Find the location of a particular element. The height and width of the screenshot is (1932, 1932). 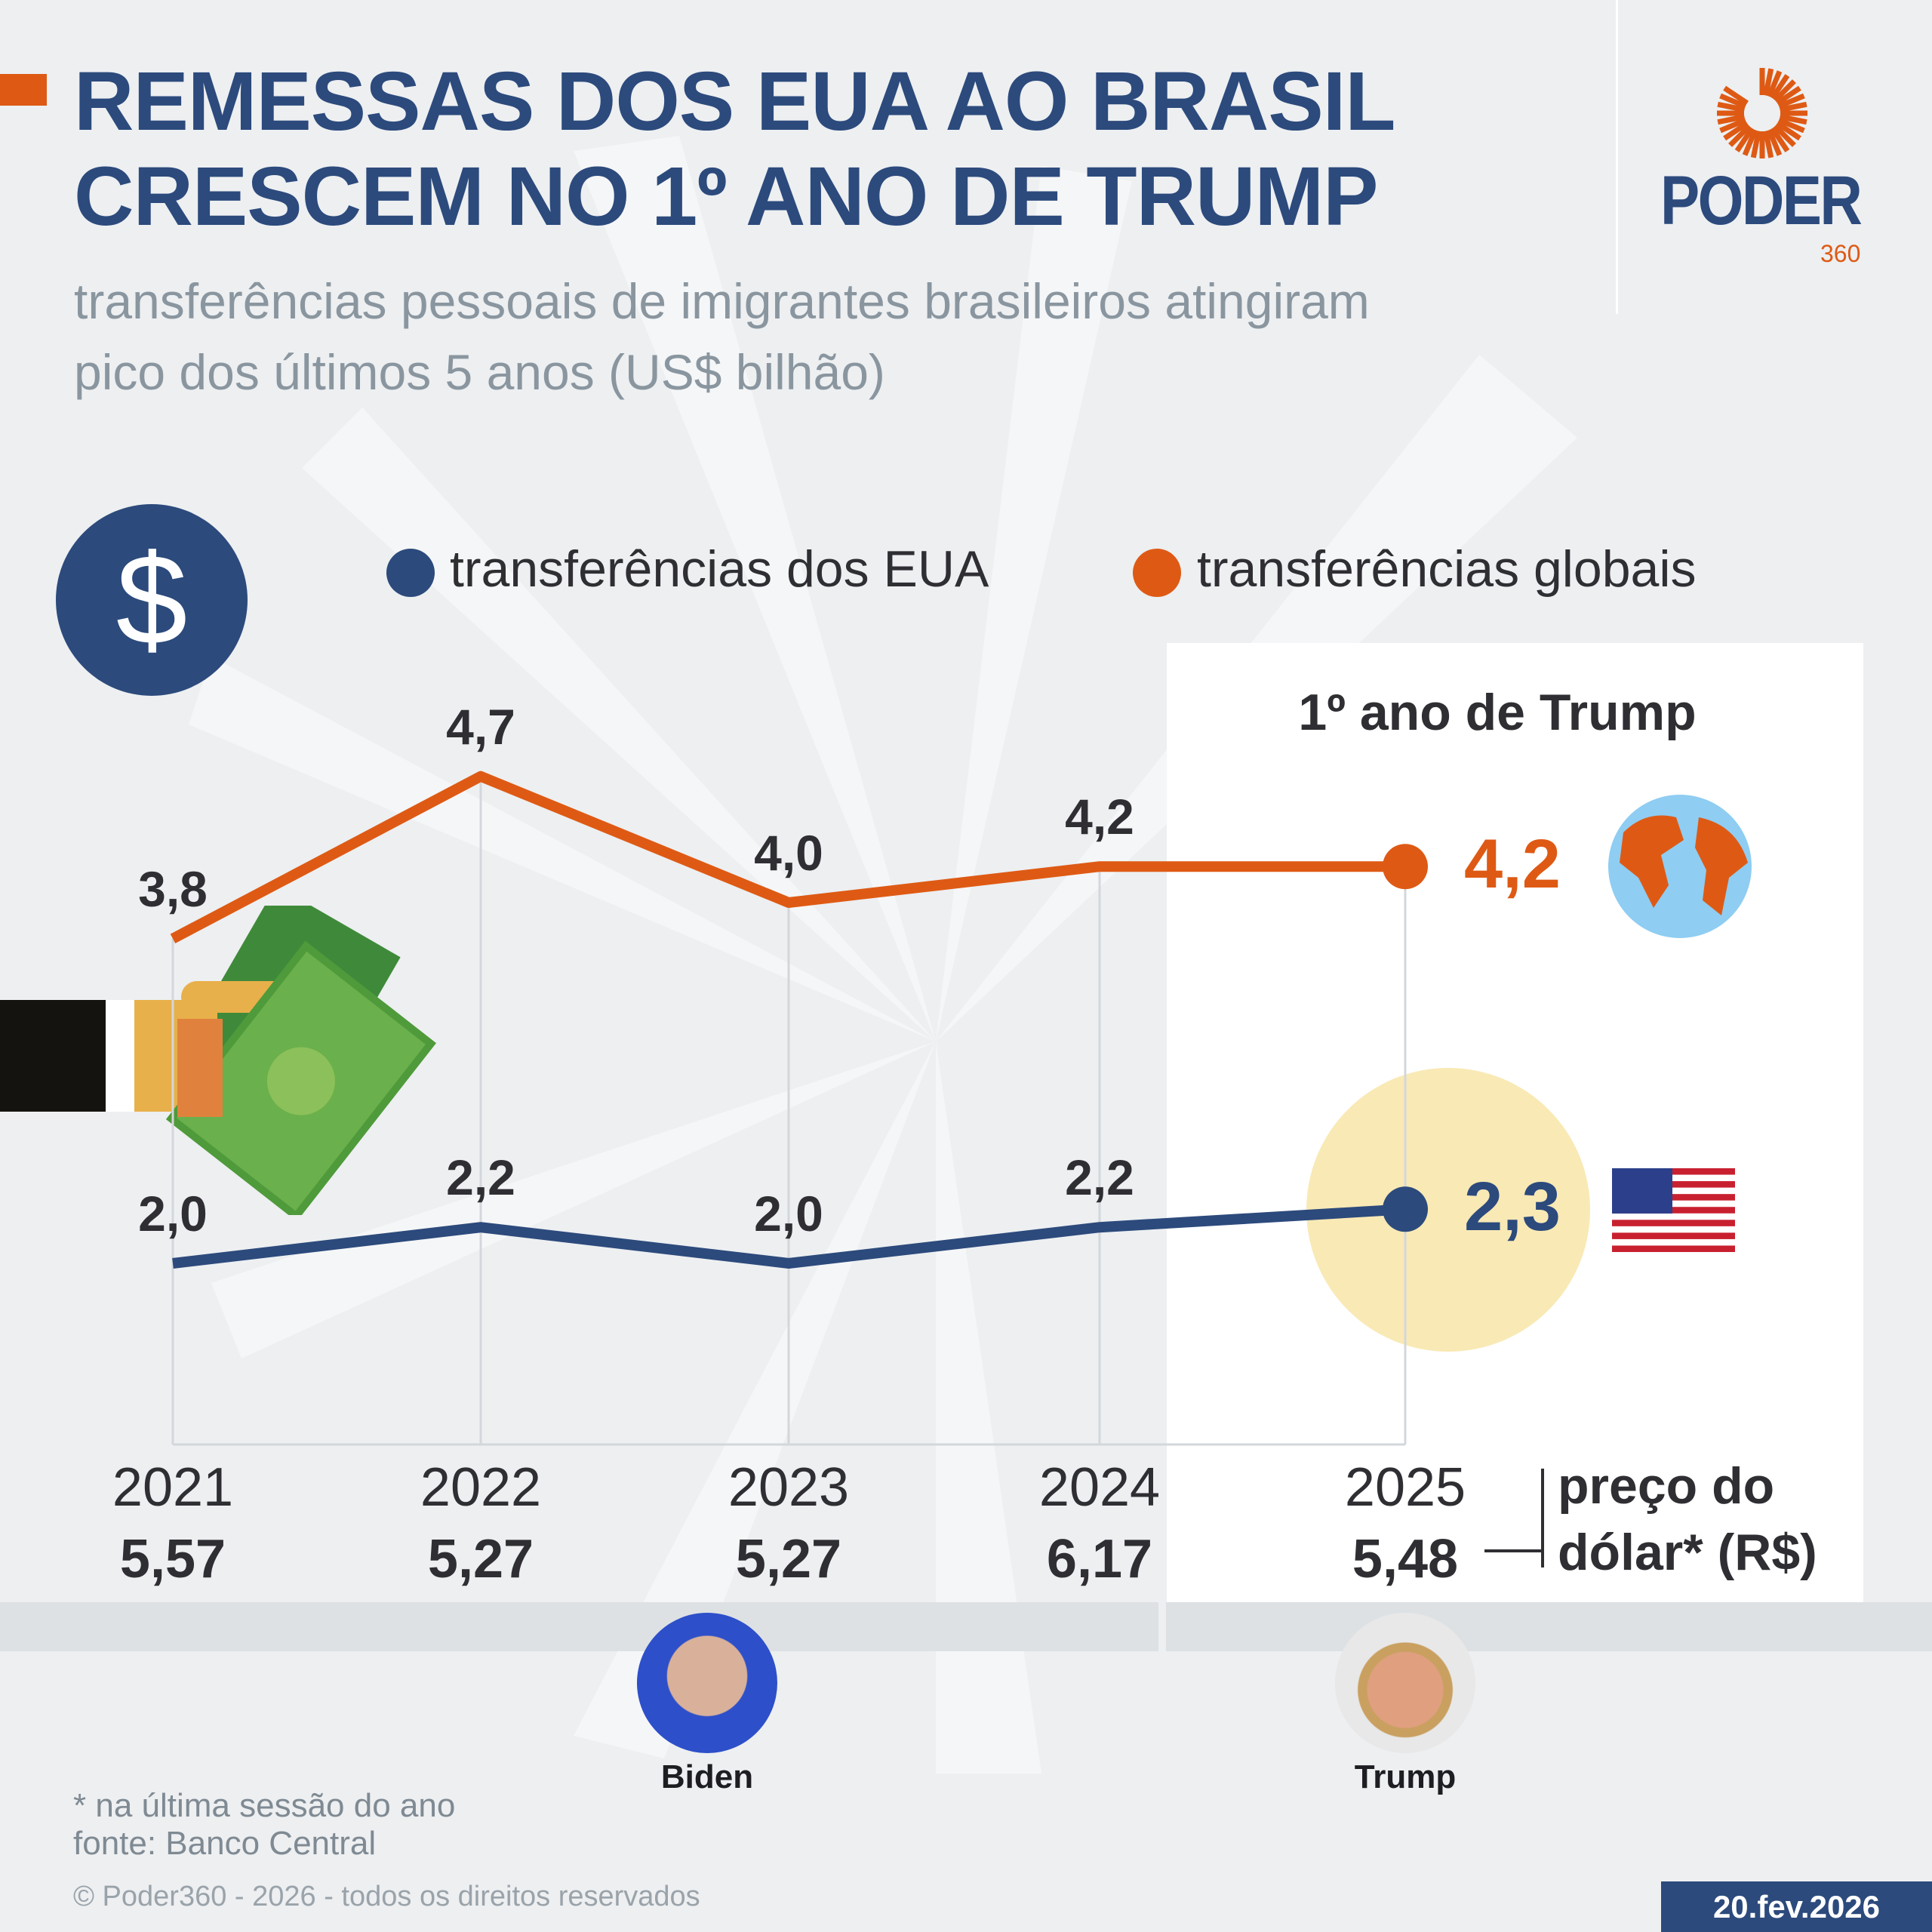

highlight-label: 1º ano de Trump is located at coordinates (1497, 712).